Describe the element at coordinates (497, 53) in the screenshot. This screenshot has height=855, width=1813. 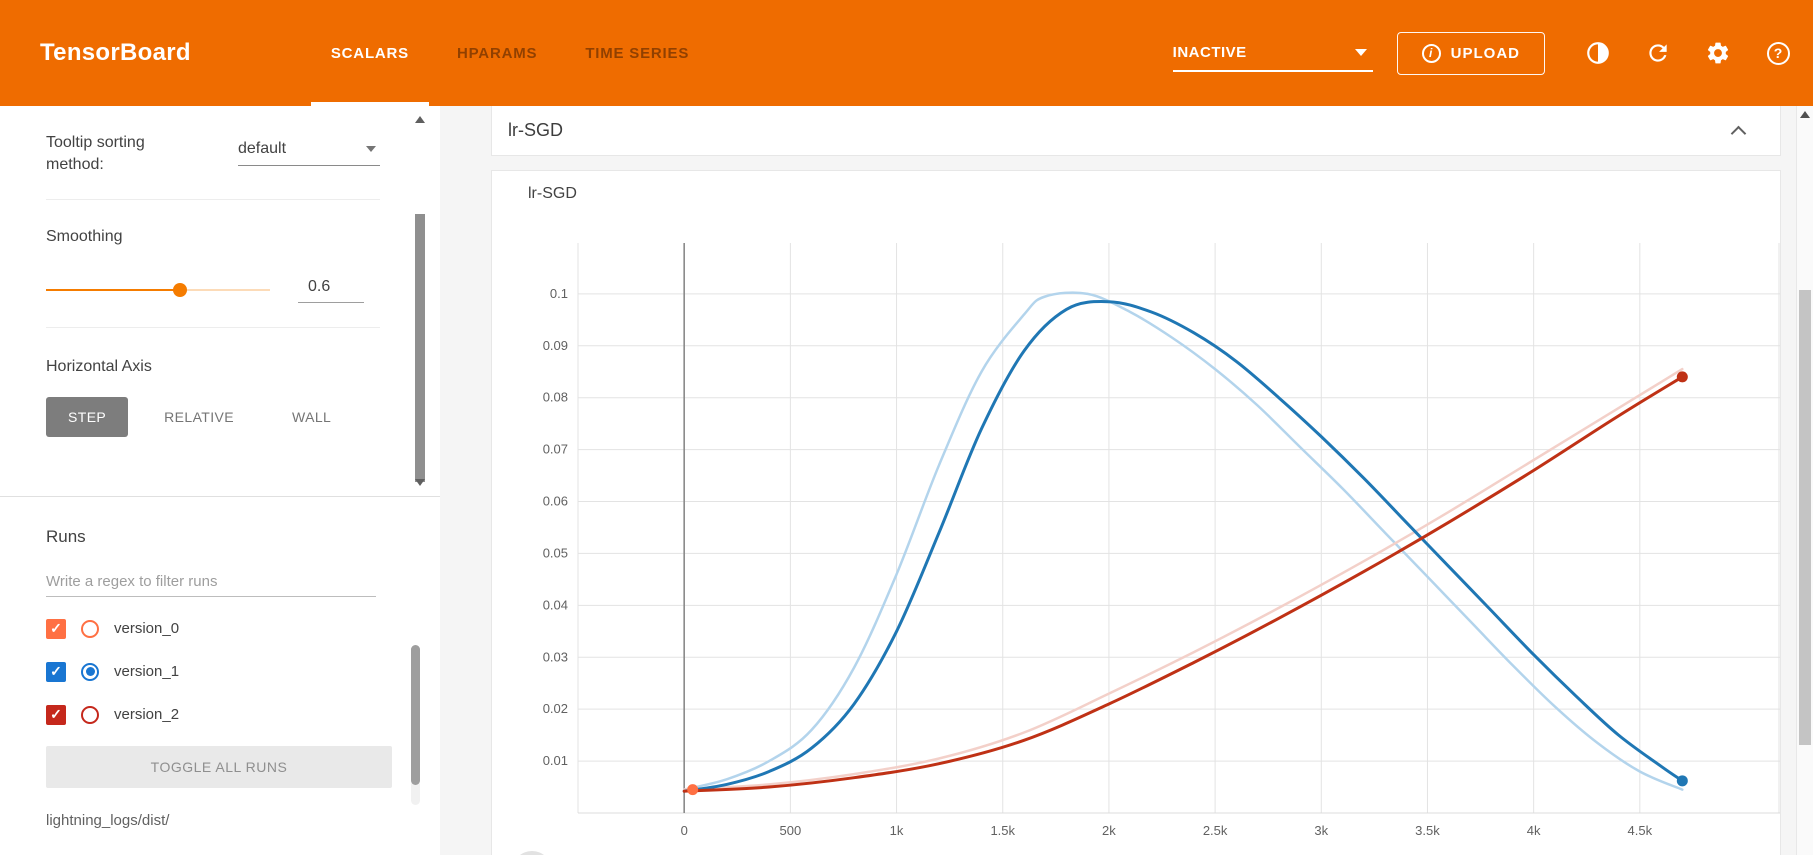
I see `tab-hparams: HPARAMS` at that location.